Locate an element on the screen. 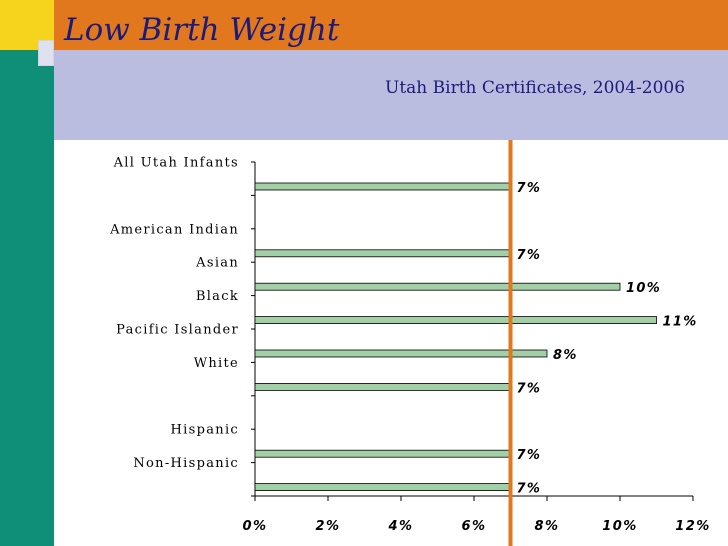 Image resolution: width=728 pixels, height=546 pixels. category-label: Pacific Islander is located at coordinates (177, 330).